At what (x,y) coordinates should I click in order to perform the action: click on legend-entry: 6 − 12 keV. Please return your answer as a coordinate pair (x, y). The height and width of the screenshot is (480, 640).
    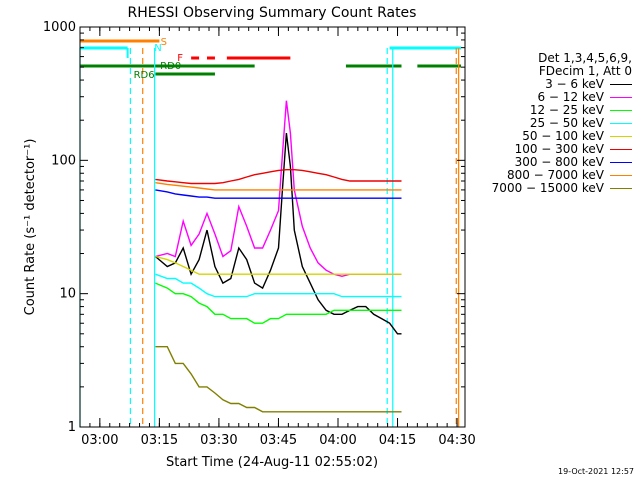
    Looking at the image, I should click on (551, 97).